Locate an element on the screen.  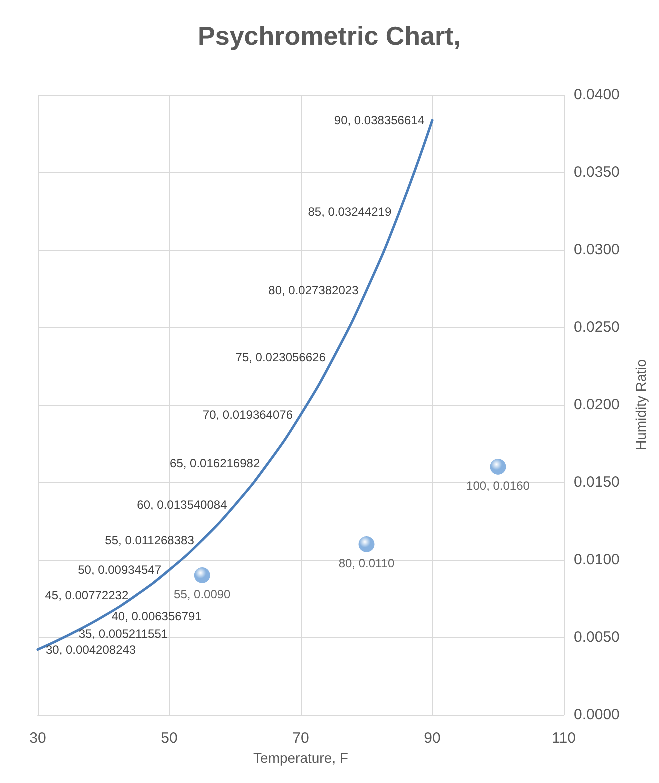
y-tick-label: 0.0300 is located at coordinates (597, 250).